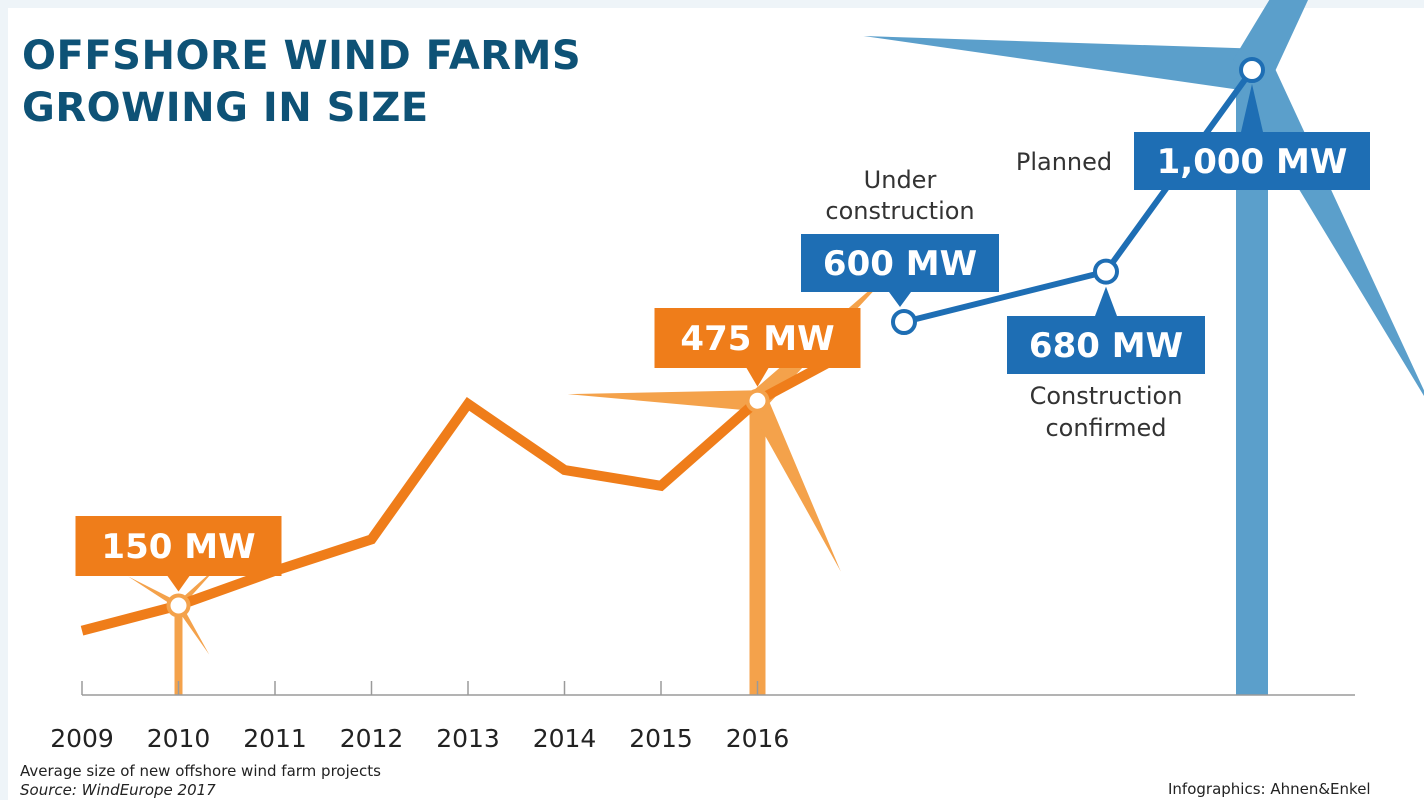 The height and width of the screenshot is (800, 1424). I want to click on status-label-planned: Planned, so click(1064, 162).